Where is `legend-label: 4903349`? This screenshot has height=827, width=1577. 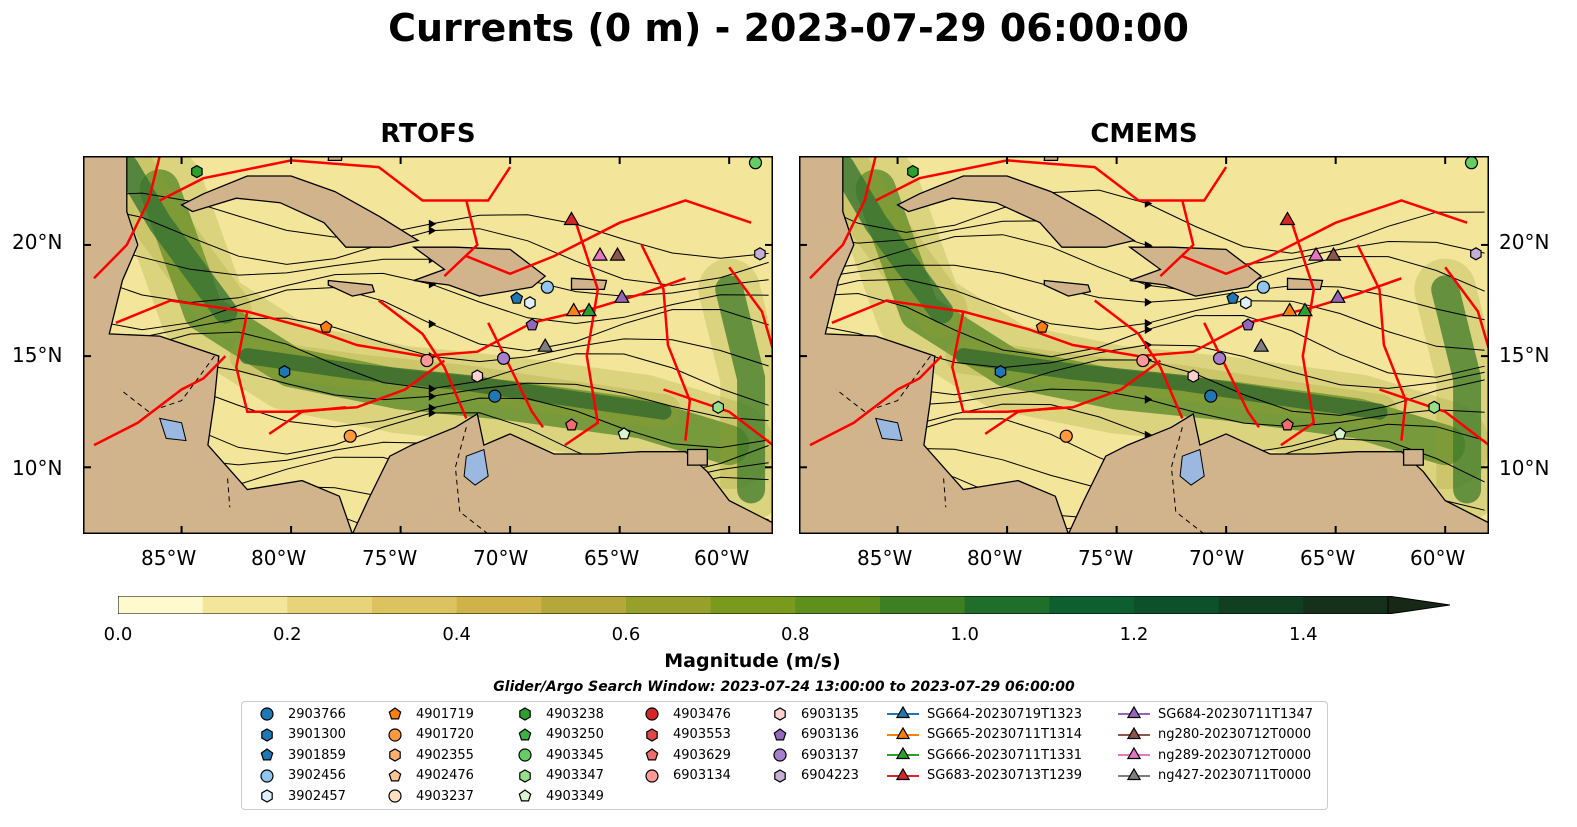
legend-label: 4903349 is located at coordinates (575, 796).